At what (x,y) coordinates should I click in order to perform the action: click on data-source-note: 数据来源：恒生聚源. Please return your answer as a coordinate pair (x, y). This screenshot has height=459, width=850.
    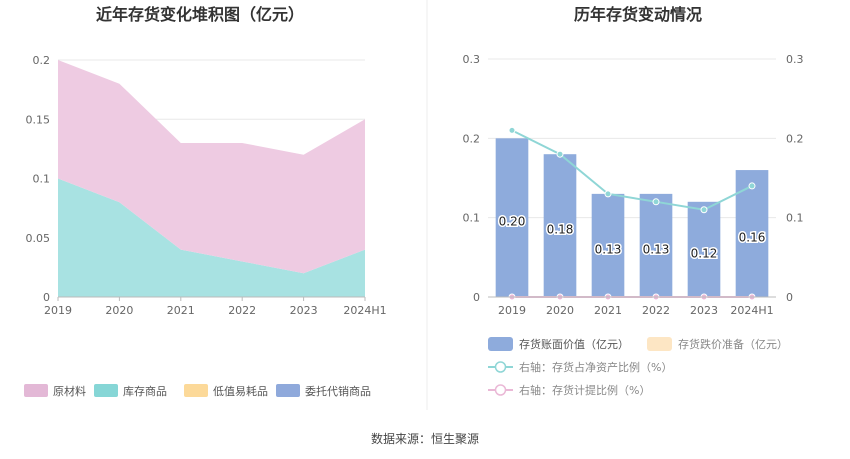
    Looking at the image, I should click on (425, 438).